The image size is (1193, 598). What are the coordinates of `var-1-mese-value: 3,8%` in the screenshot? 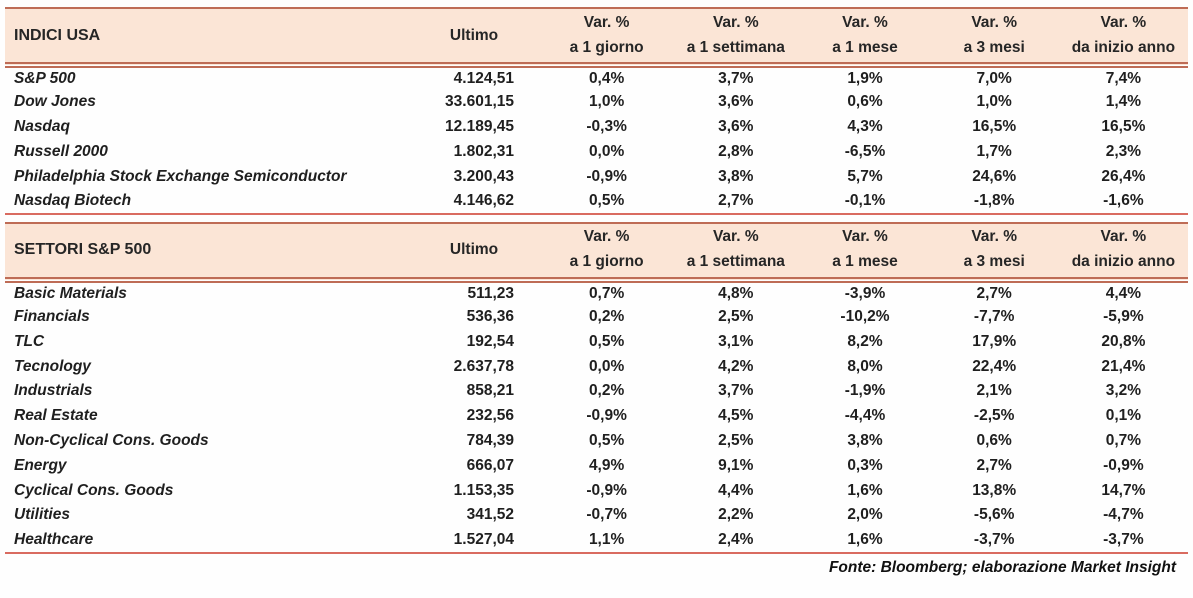 It's located at (865, 440).